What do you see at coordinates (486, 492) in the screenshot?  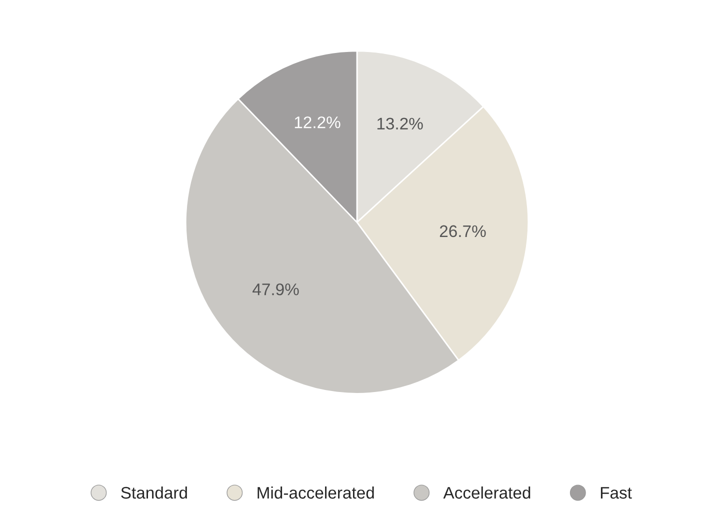 I see `legend-label: Accelerated` at bounding box center [486, 492].